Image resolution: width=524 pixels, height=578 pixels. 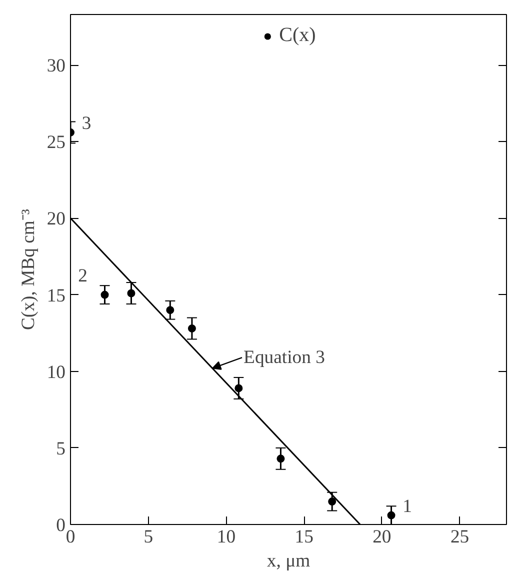 I want to click on y-axis-title: C(x), MBq cm⁻³, so click(x=28, y=269).